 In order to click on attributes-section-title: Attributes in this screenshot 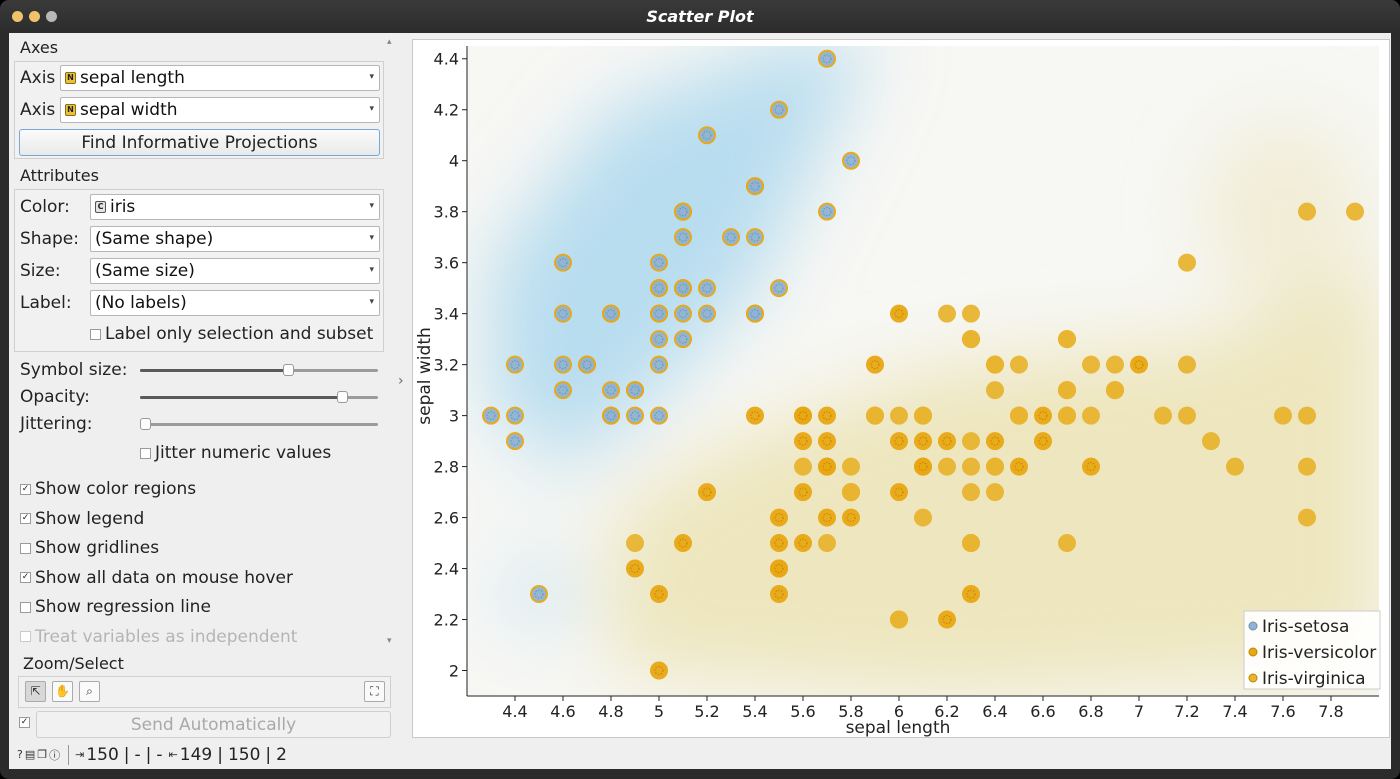, I will do `click(59, 175)`.